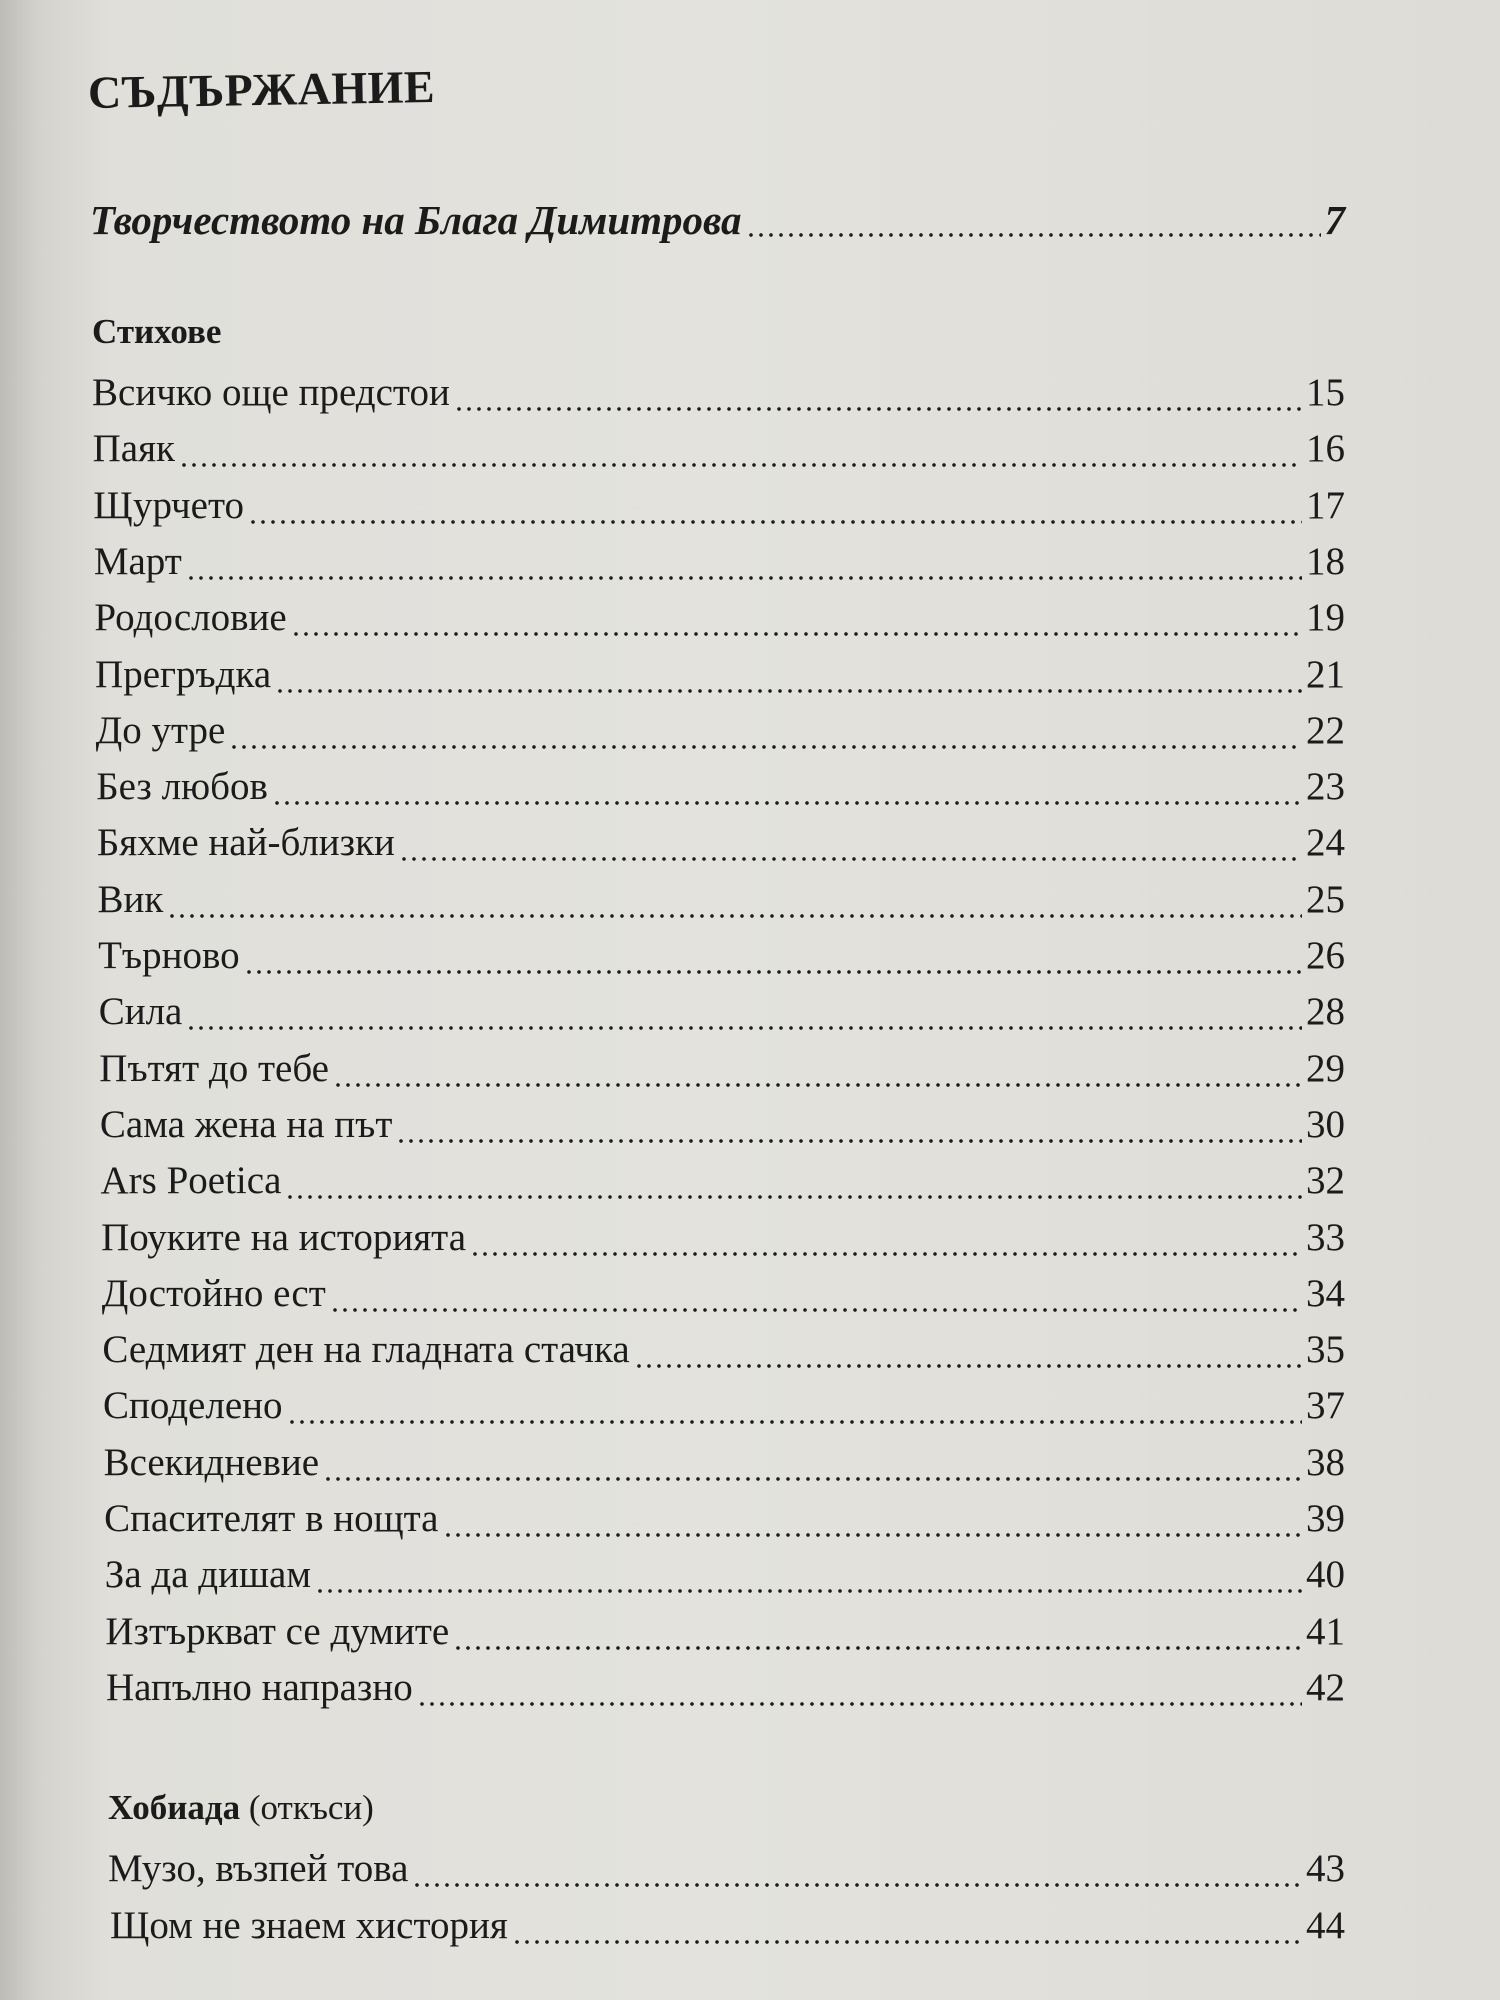 This screenshot has width=1500, height=2000. Describe the element at coordinates (1325, 1181) in the screenshot. I see `entry-page: 32` at that location.